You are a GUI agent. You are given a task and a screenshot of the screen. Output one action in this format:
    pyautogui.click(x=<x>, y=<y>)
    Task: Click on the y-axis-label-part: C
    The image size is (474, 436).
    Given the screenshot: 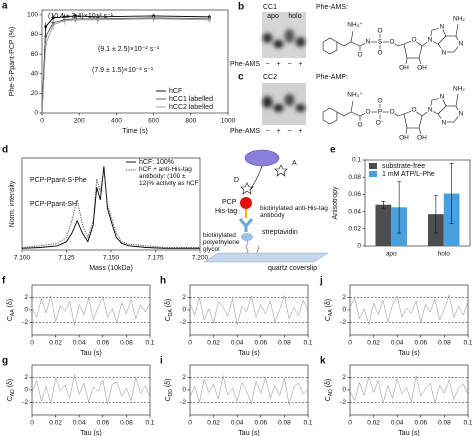 What is the action you would take?
    pyautogui.click(x=328, y=318)
    